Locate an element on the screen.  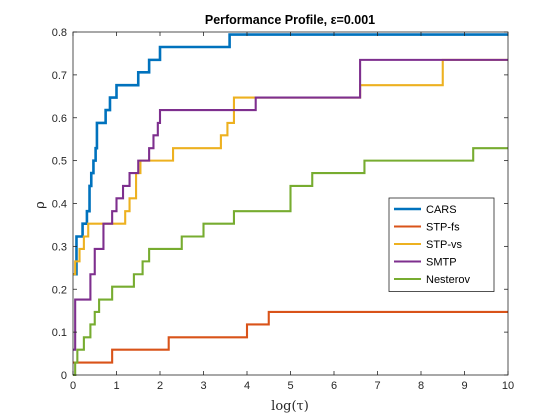
legend: CARS STP-fs STP-vs SMTP Nesterov is located at coordinates (441, 244).